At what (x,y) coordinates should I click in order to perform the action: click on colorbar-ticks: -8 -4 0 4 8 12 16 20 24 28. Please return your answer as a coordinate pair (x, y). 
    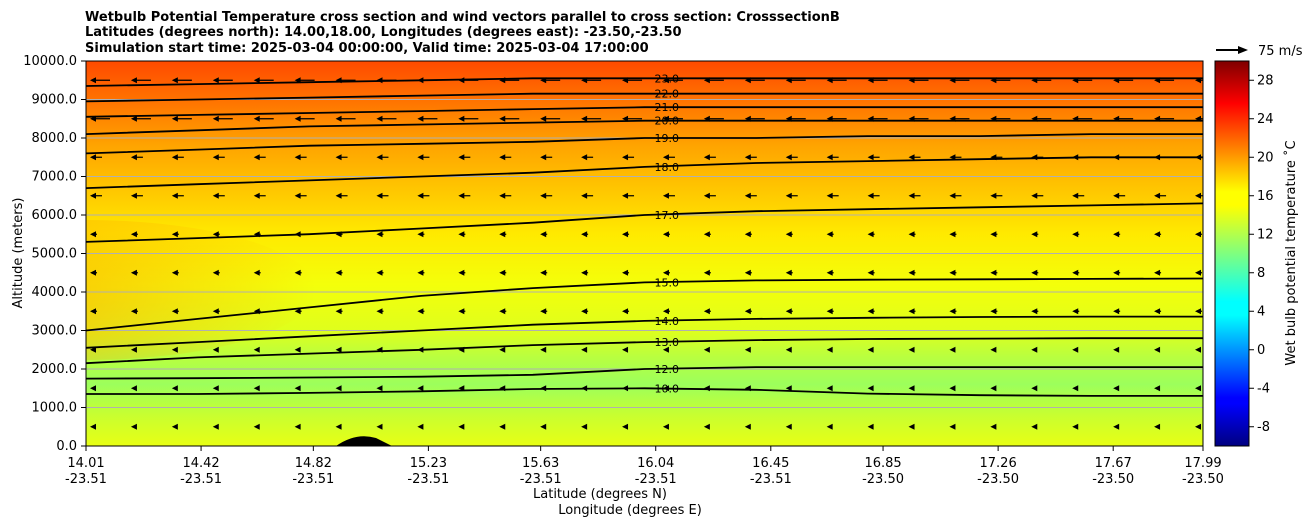
    Looking at the image, I should click on (1261, 254).